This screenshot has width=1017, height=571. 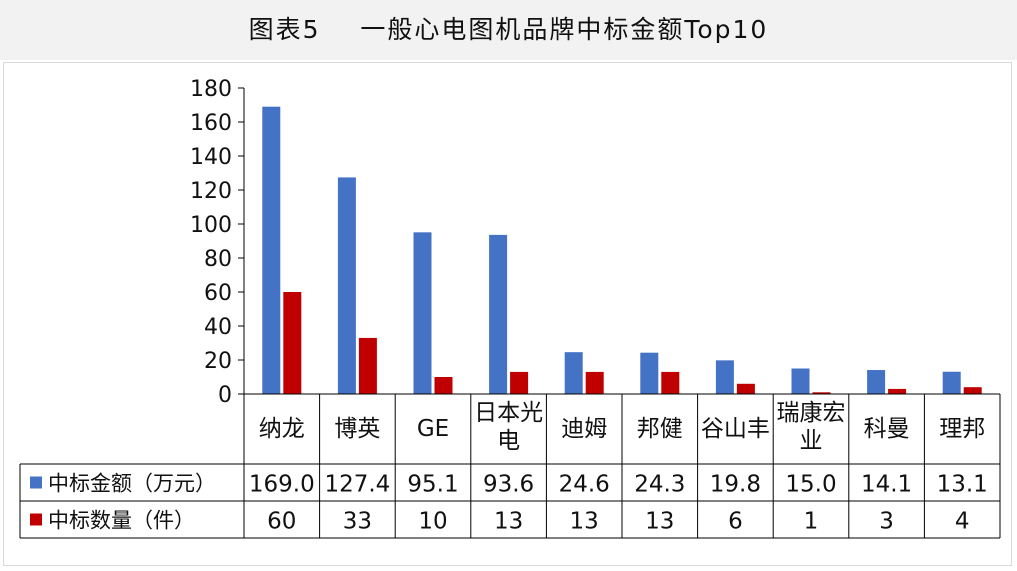 What do you see at coordinates (660, 429) in the screenshot?
I see `x-tick-label: 邦健` at bounding box center [660, 429].